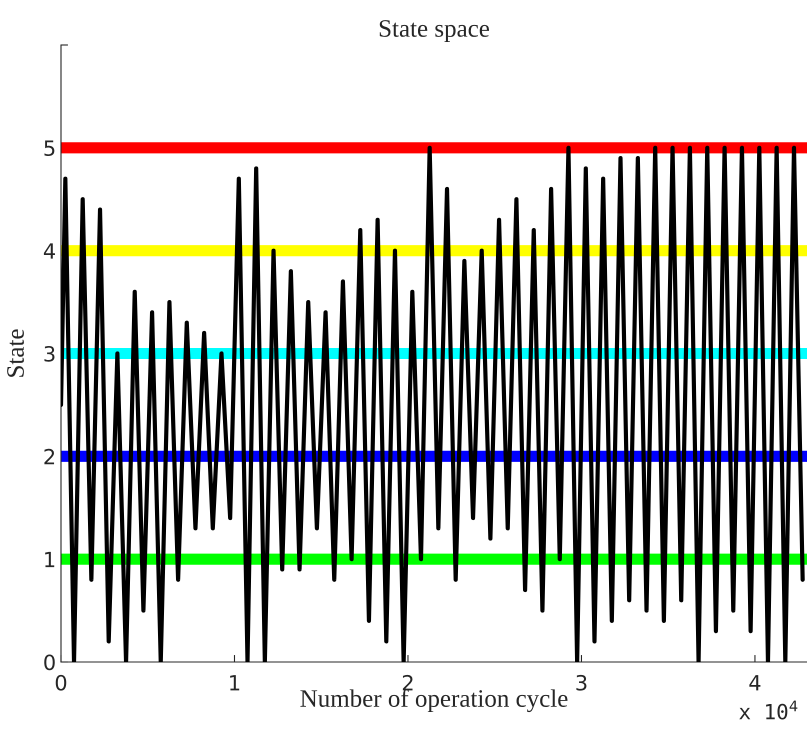 This screenshot has height=731, width=807. Describe the element at coordinates (49, 662) in the screenshot. I see `y-tick-label: 0` at that location.